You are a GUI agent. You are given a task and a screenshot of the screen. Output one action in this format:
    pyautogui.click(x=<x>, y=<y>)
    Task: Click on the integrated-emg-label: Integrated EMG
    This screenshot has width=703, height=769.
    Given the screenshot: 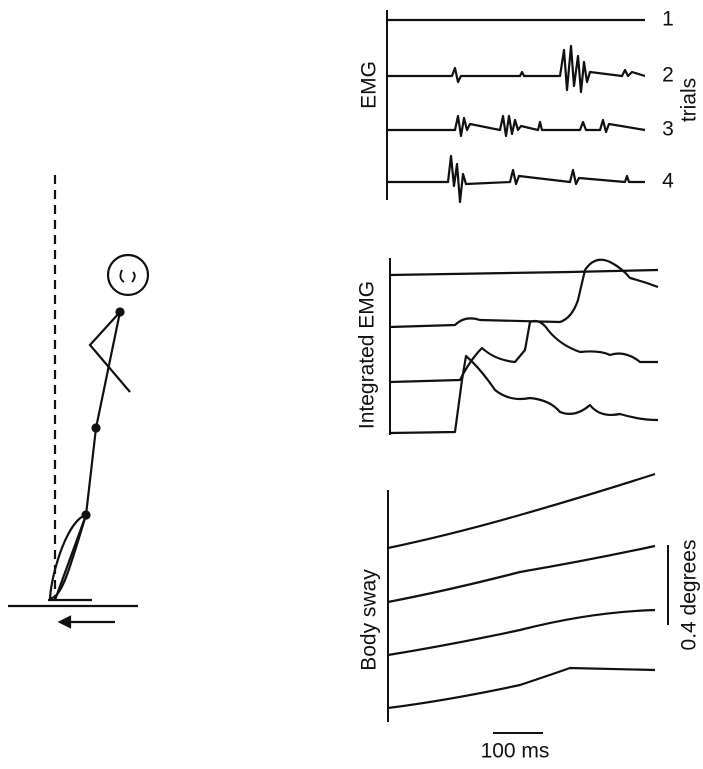 What is the action you would take?
    pyautogui.click(x=367, y=355)
    